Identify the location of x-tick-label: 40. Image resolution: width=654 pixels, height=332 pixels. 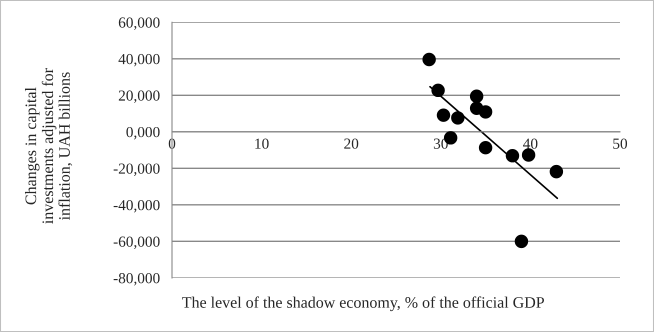
(530, 143).